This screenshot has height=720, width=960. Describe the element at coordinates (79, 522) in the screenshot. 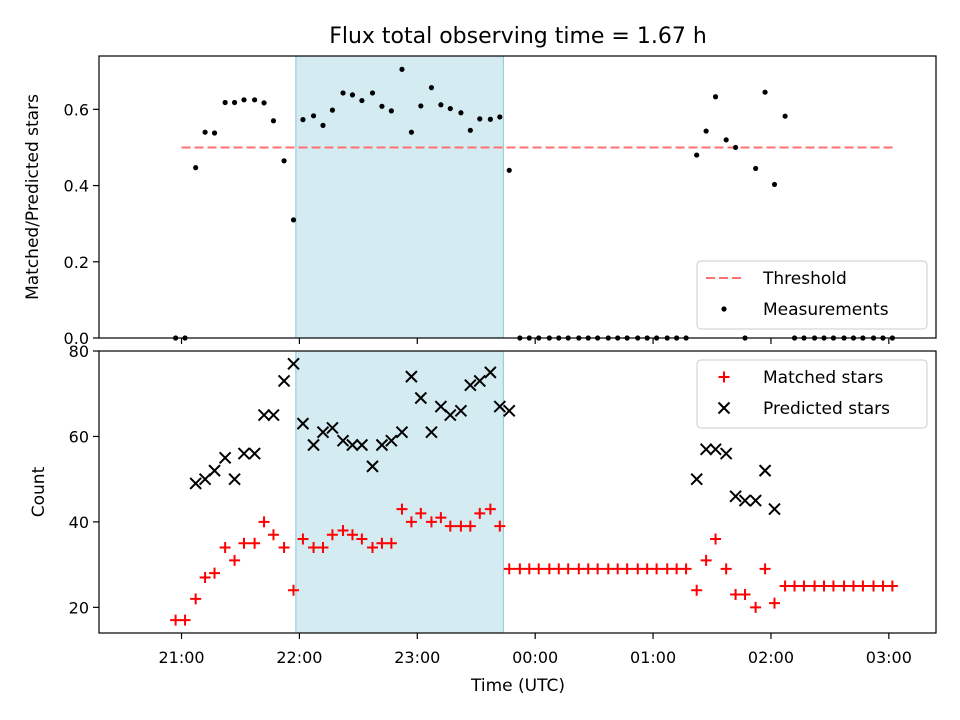

I see `y-tick-label: 40` at that location.